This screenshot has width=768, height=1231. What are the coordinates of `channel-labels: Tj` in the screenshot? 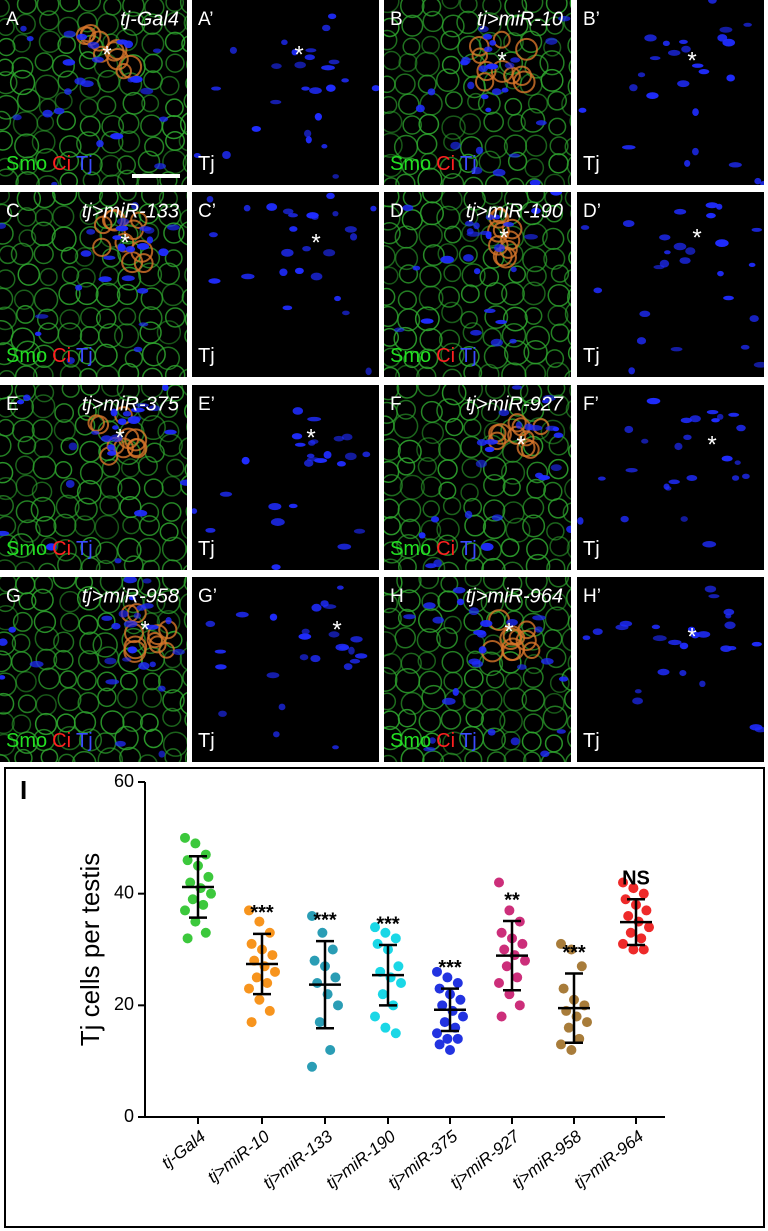 It's located at (206, 164).